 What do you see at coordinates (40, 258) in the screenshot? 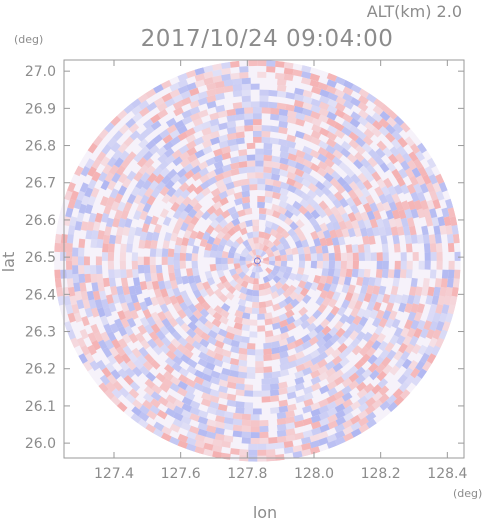
I see `y-tick-label: 26.5` at bounding box center [40, 258].